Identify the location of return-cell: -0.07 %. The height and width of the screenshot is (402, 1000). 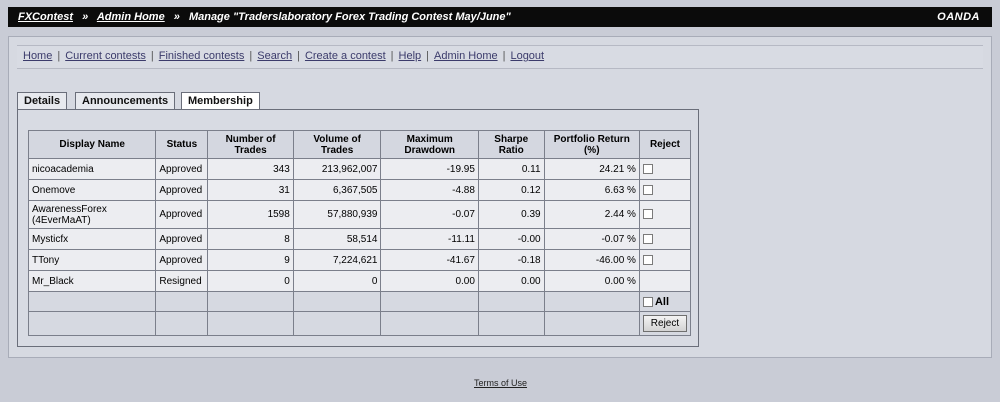
(591, 239).